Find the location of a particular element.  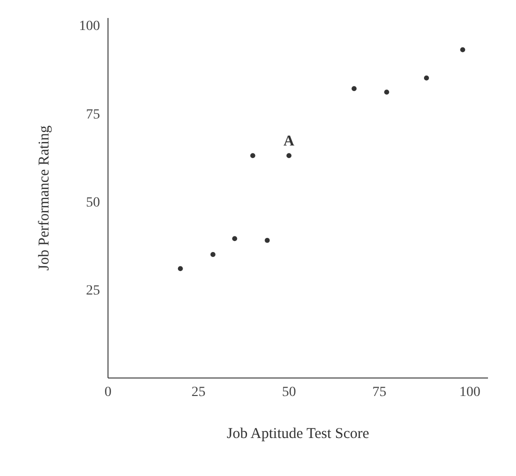

x-axis-title: Job Aptitude Test Score is located at coordinates (298, 434).